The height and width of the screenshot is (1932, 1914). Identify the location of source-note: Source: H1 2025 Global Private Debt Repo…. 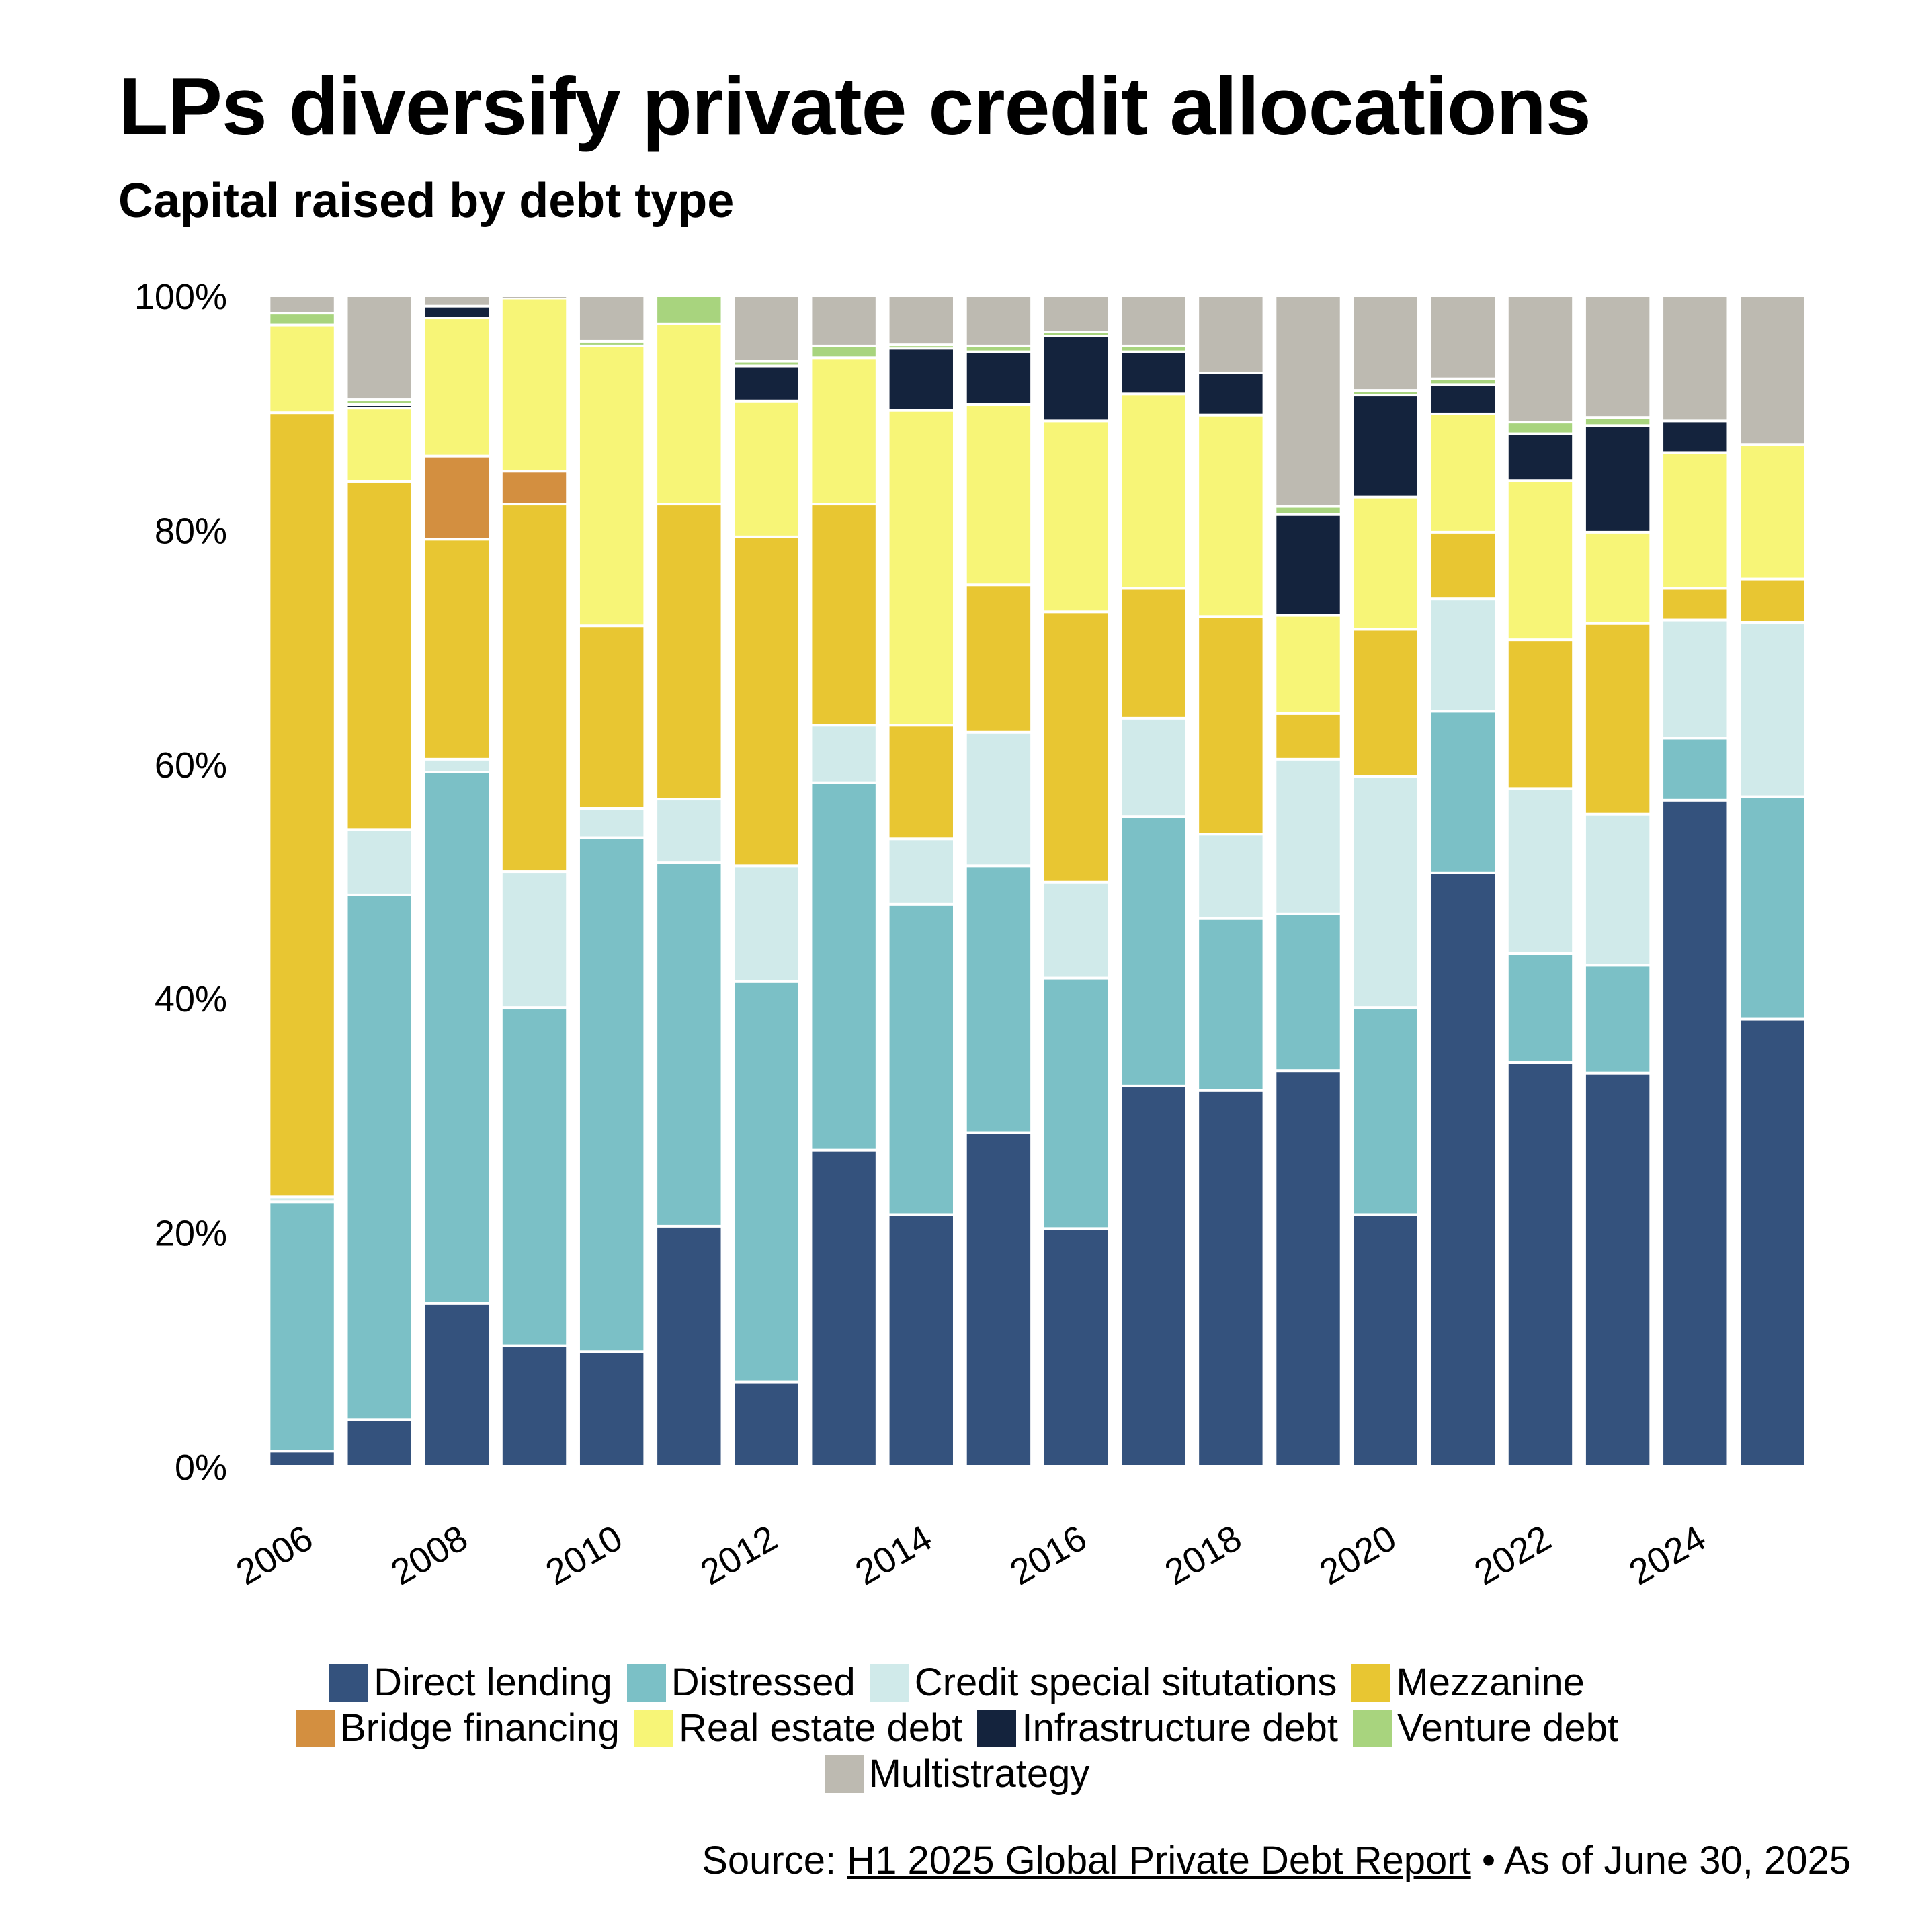
(1276, 1860).